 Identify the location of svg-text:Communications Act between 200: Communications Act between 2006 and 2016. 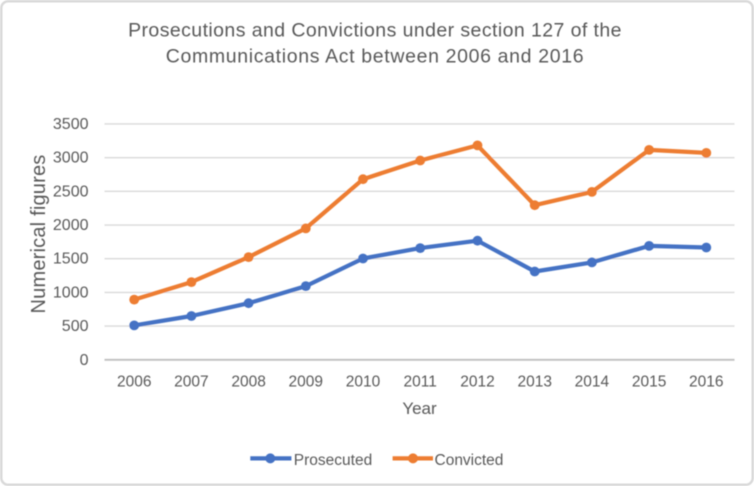
(375, 57).